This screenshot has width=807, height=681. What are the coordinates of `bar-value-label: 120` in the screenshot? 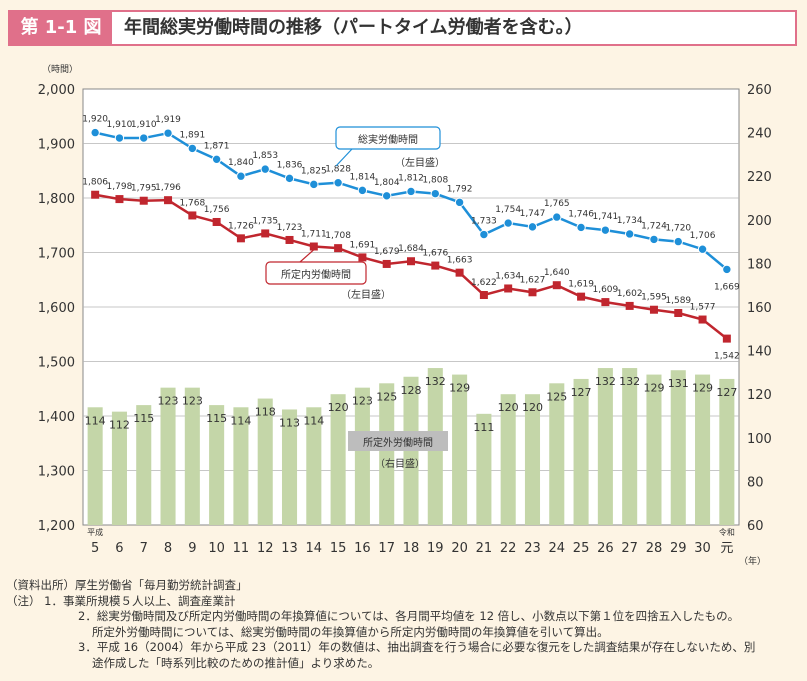 It's located at (532, 407).